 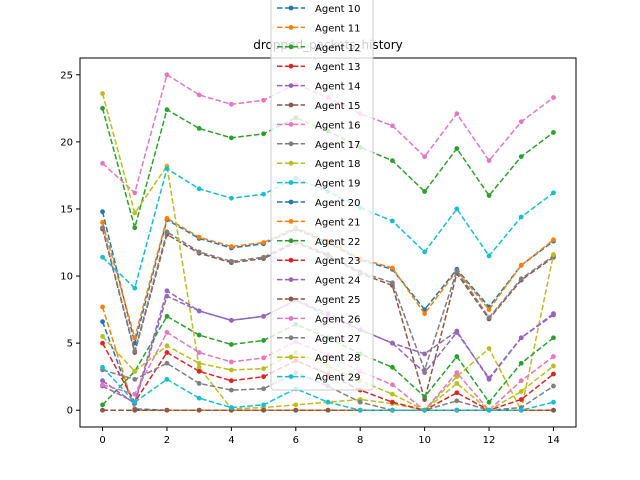 What do you see at coordinates (338, 106) in the screenshot?
I see `legend-label: Agent 15` at bounding box center [338, 106].